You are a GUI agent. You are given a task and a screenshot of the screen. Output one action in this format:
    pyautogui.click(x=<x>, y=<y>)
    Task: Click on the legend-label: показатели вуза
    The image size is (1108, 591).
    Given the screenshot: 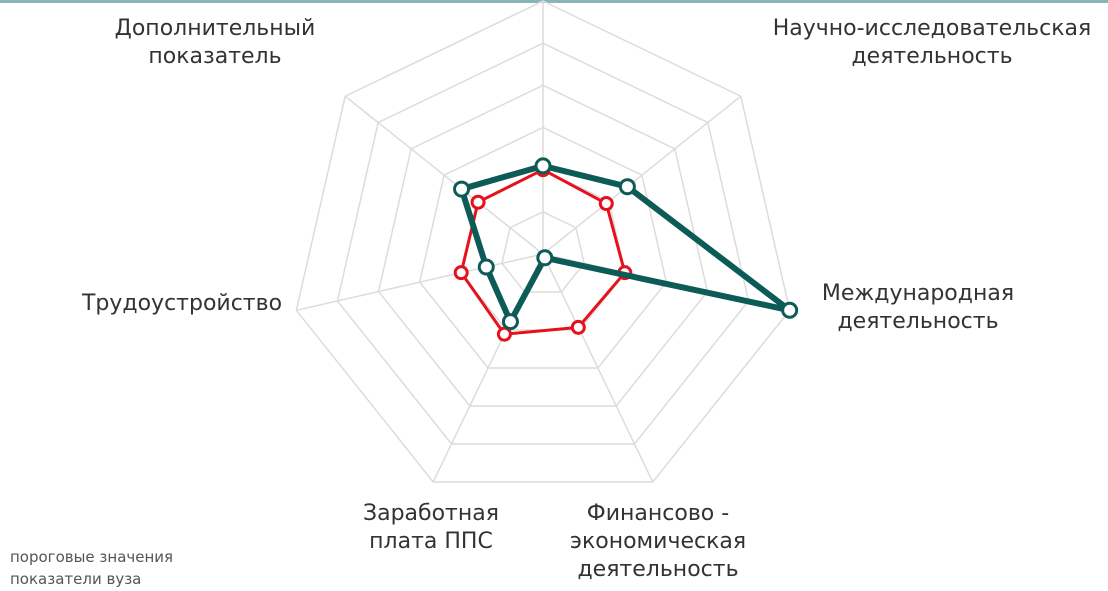 What is the action you would take?
    pyautogui.click(x=75, y=579)
    